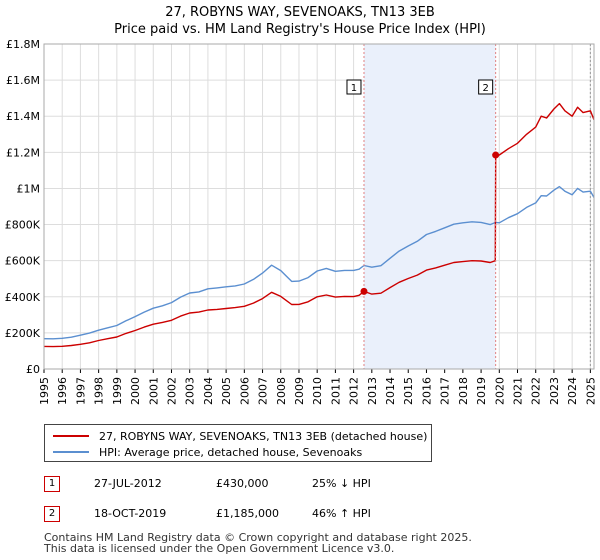 This screenshot has height=560, width=600. What do you see at coordinates (281, 391) in the screenshot?
I see `x-tick-label: 2008` at bounding box center [281, 391].